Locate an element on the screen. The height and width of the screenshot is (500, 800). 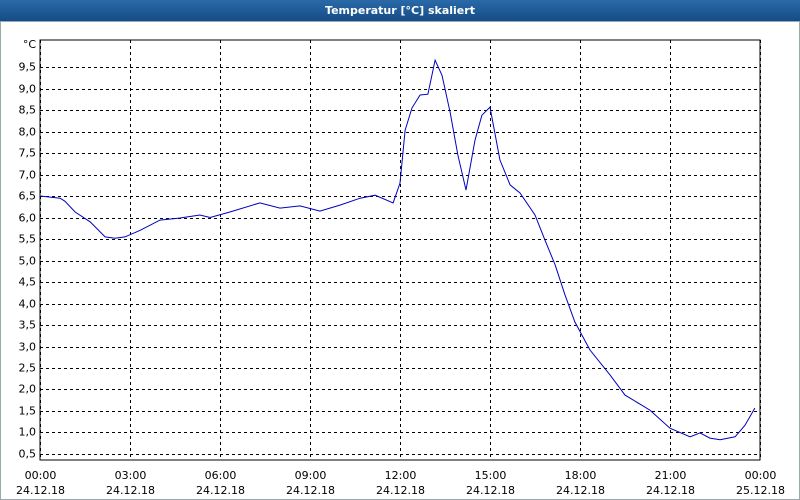
y-tick-label: 9,5 is located at coordinates (28, 67).